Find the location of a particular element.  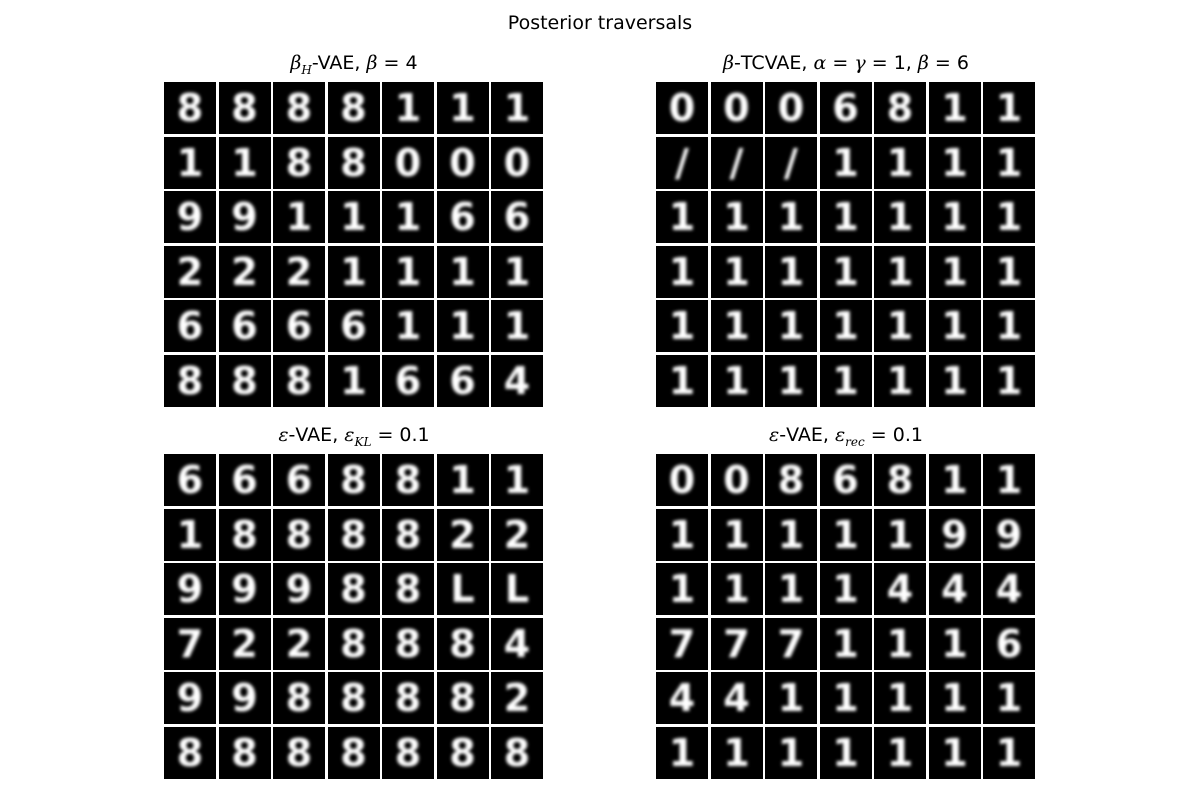

digit-tile: 7 is located at coordinates (791, 643).